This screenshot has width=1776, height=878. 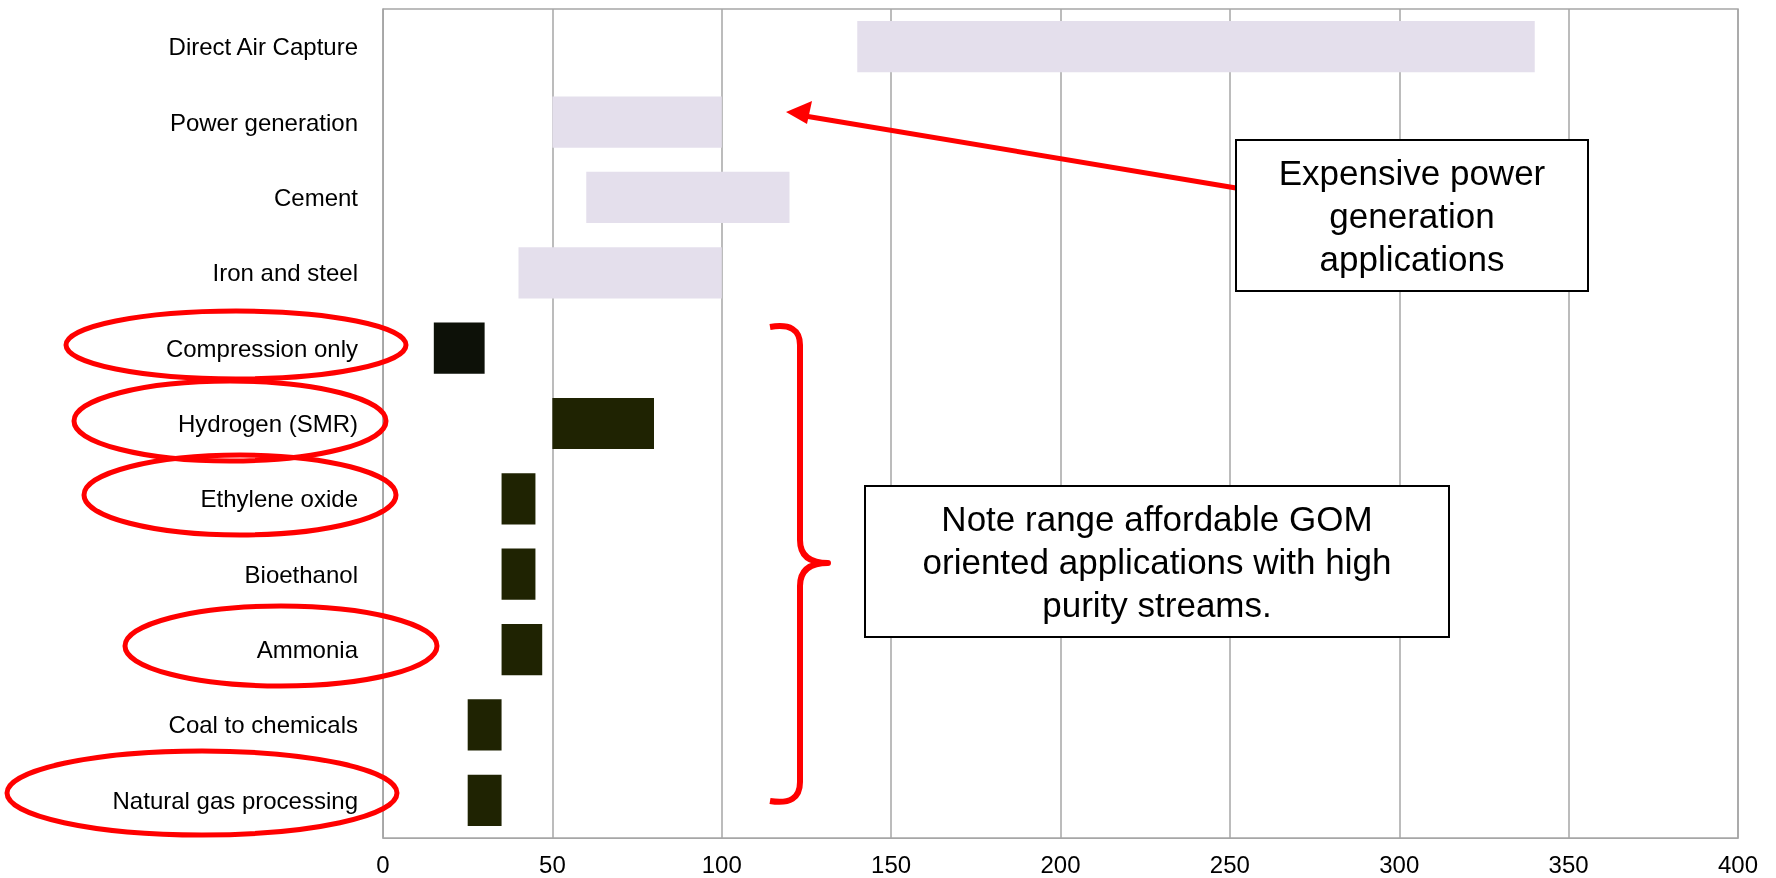 I want to click on y-tick-label: Iron and steel, so click(x=285, y=273).